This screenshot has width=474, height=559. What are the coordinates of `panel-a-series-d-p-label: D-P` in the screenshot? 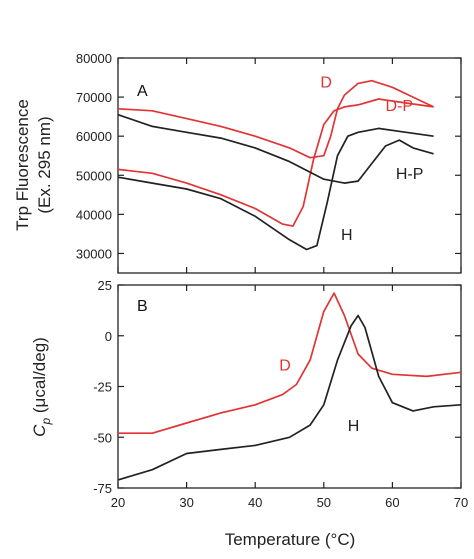 It's located at (400, 106).